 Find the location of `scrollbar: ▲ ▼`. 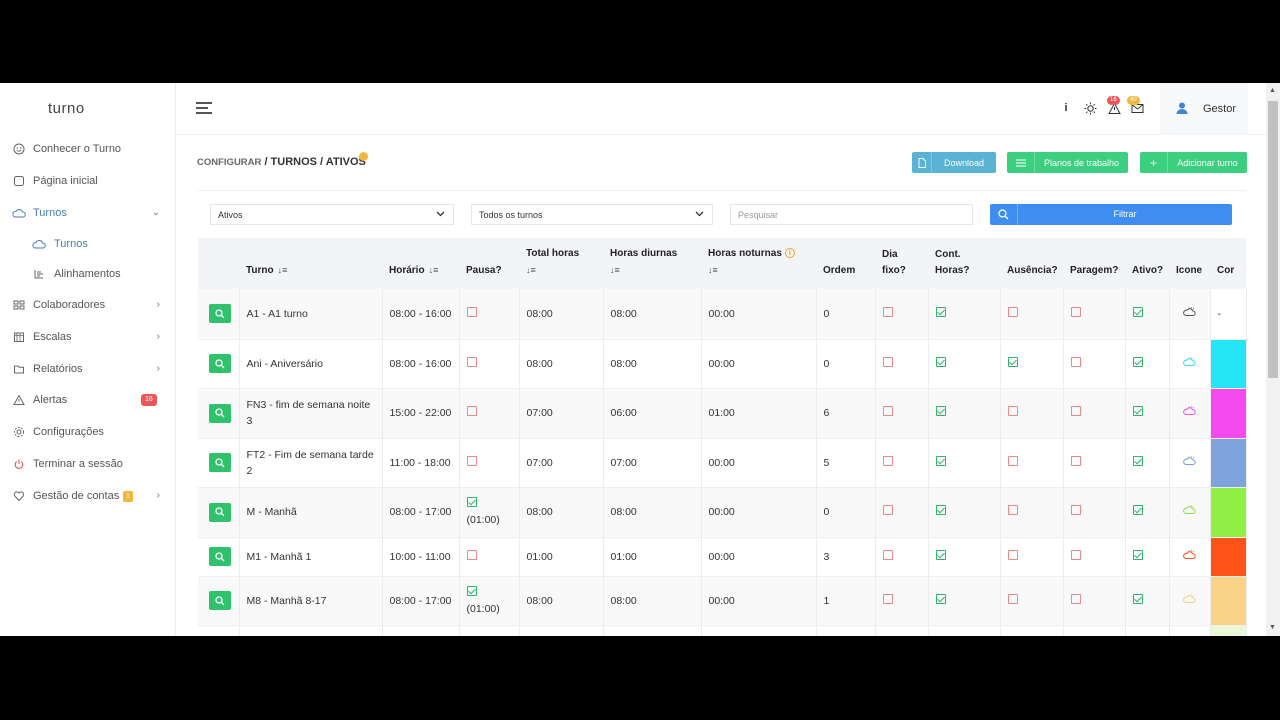

scrollbar: ▲ ▼ is located at coordinates (1273, 359).